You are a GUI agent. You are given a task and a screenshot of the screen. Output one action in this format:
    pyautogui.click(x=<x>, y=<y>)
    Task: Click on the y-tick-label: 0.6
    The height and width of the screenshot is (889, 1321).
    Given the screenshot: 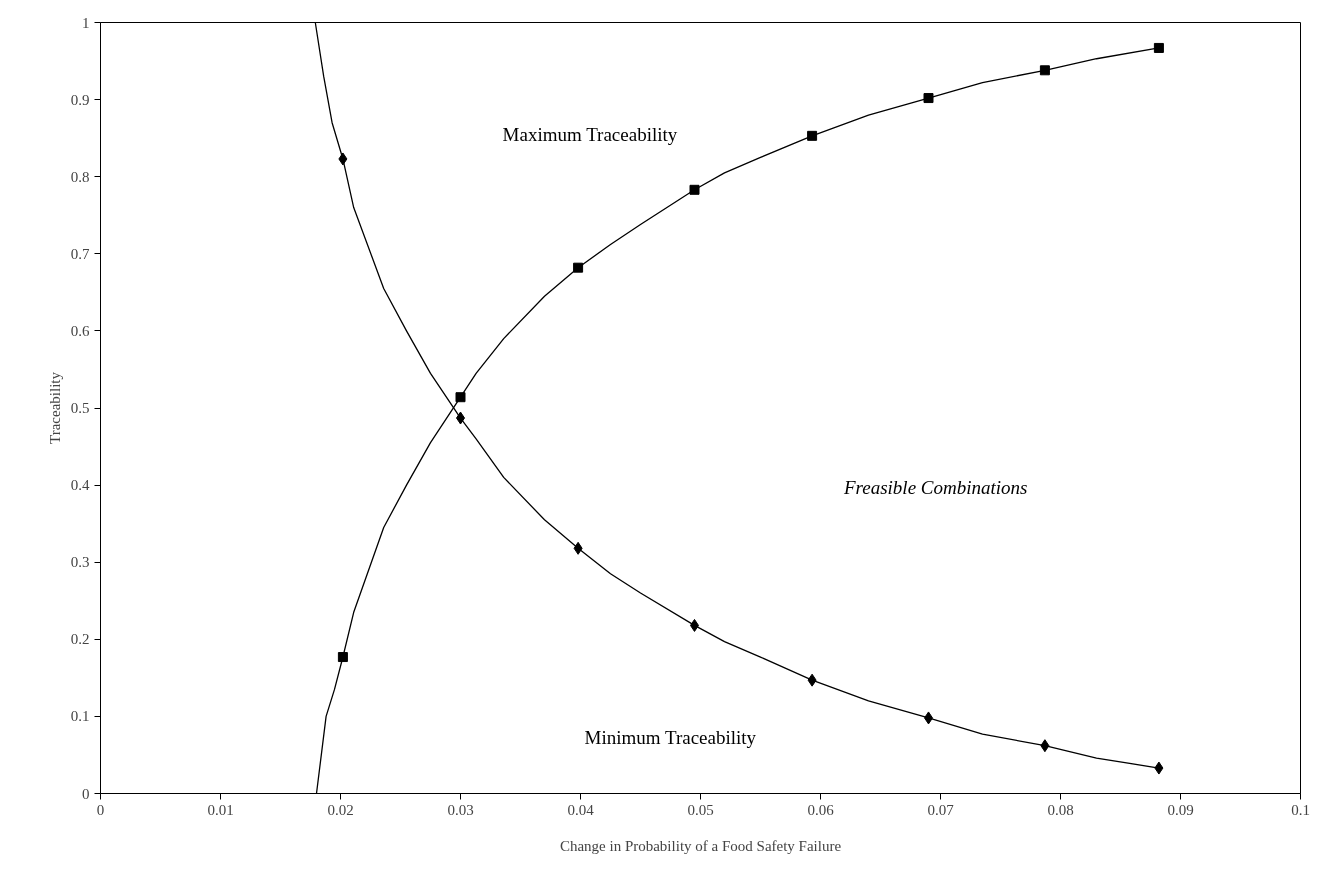 What is the action you would take?
    pyautogui.click(x=80, y=330)
    